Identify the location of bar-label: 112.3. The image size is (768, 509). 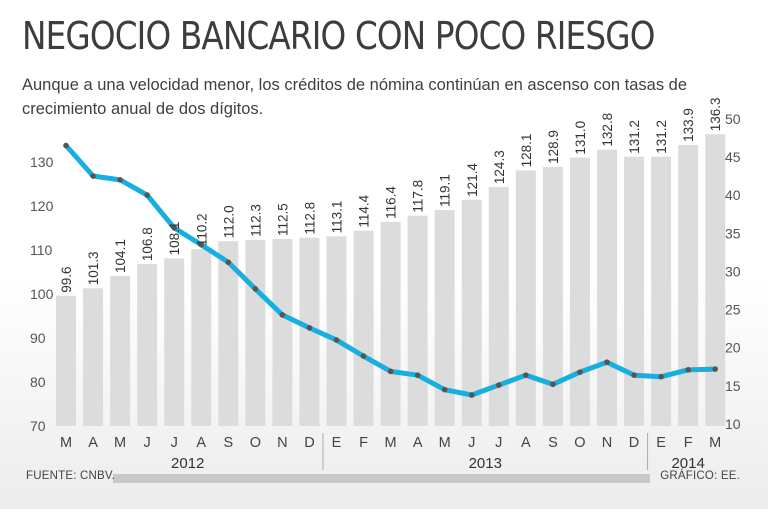
(255, 220).